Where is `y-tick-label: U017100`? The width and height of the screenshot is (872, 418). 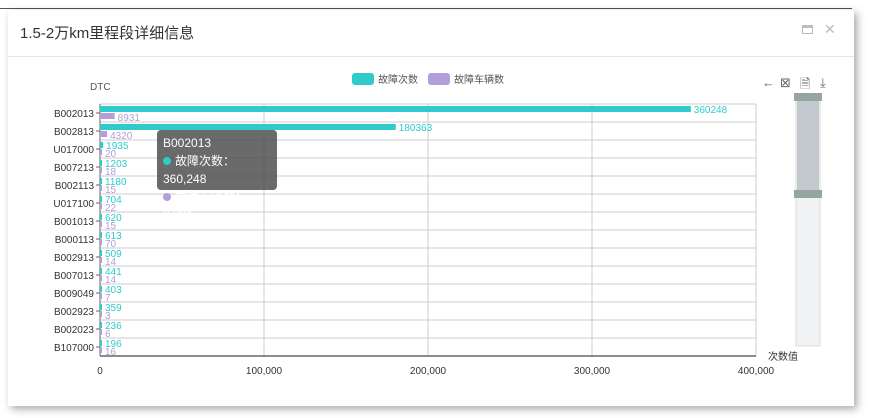 y-tick-label: U017100 is located at coordinates (73, 204).